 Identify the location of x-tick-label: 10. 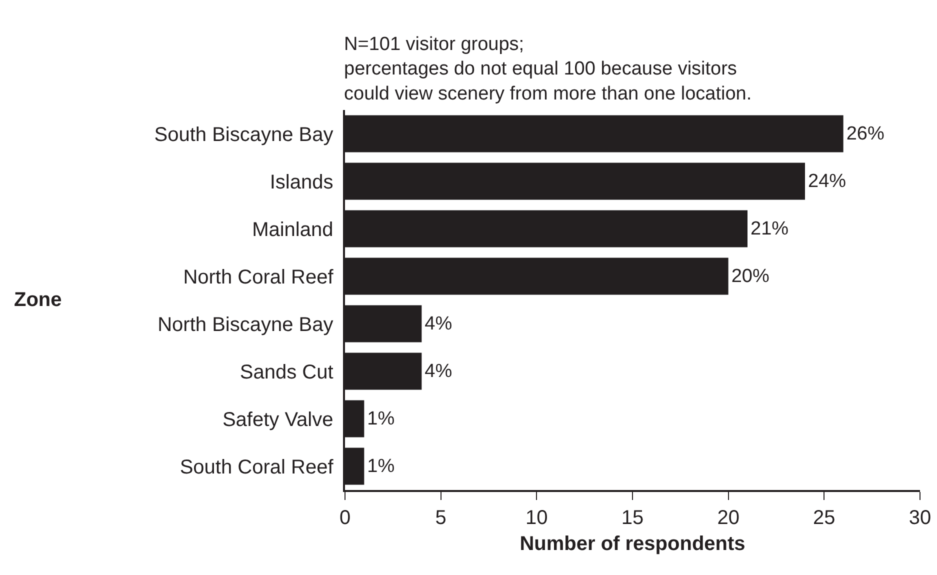
(537, 517).